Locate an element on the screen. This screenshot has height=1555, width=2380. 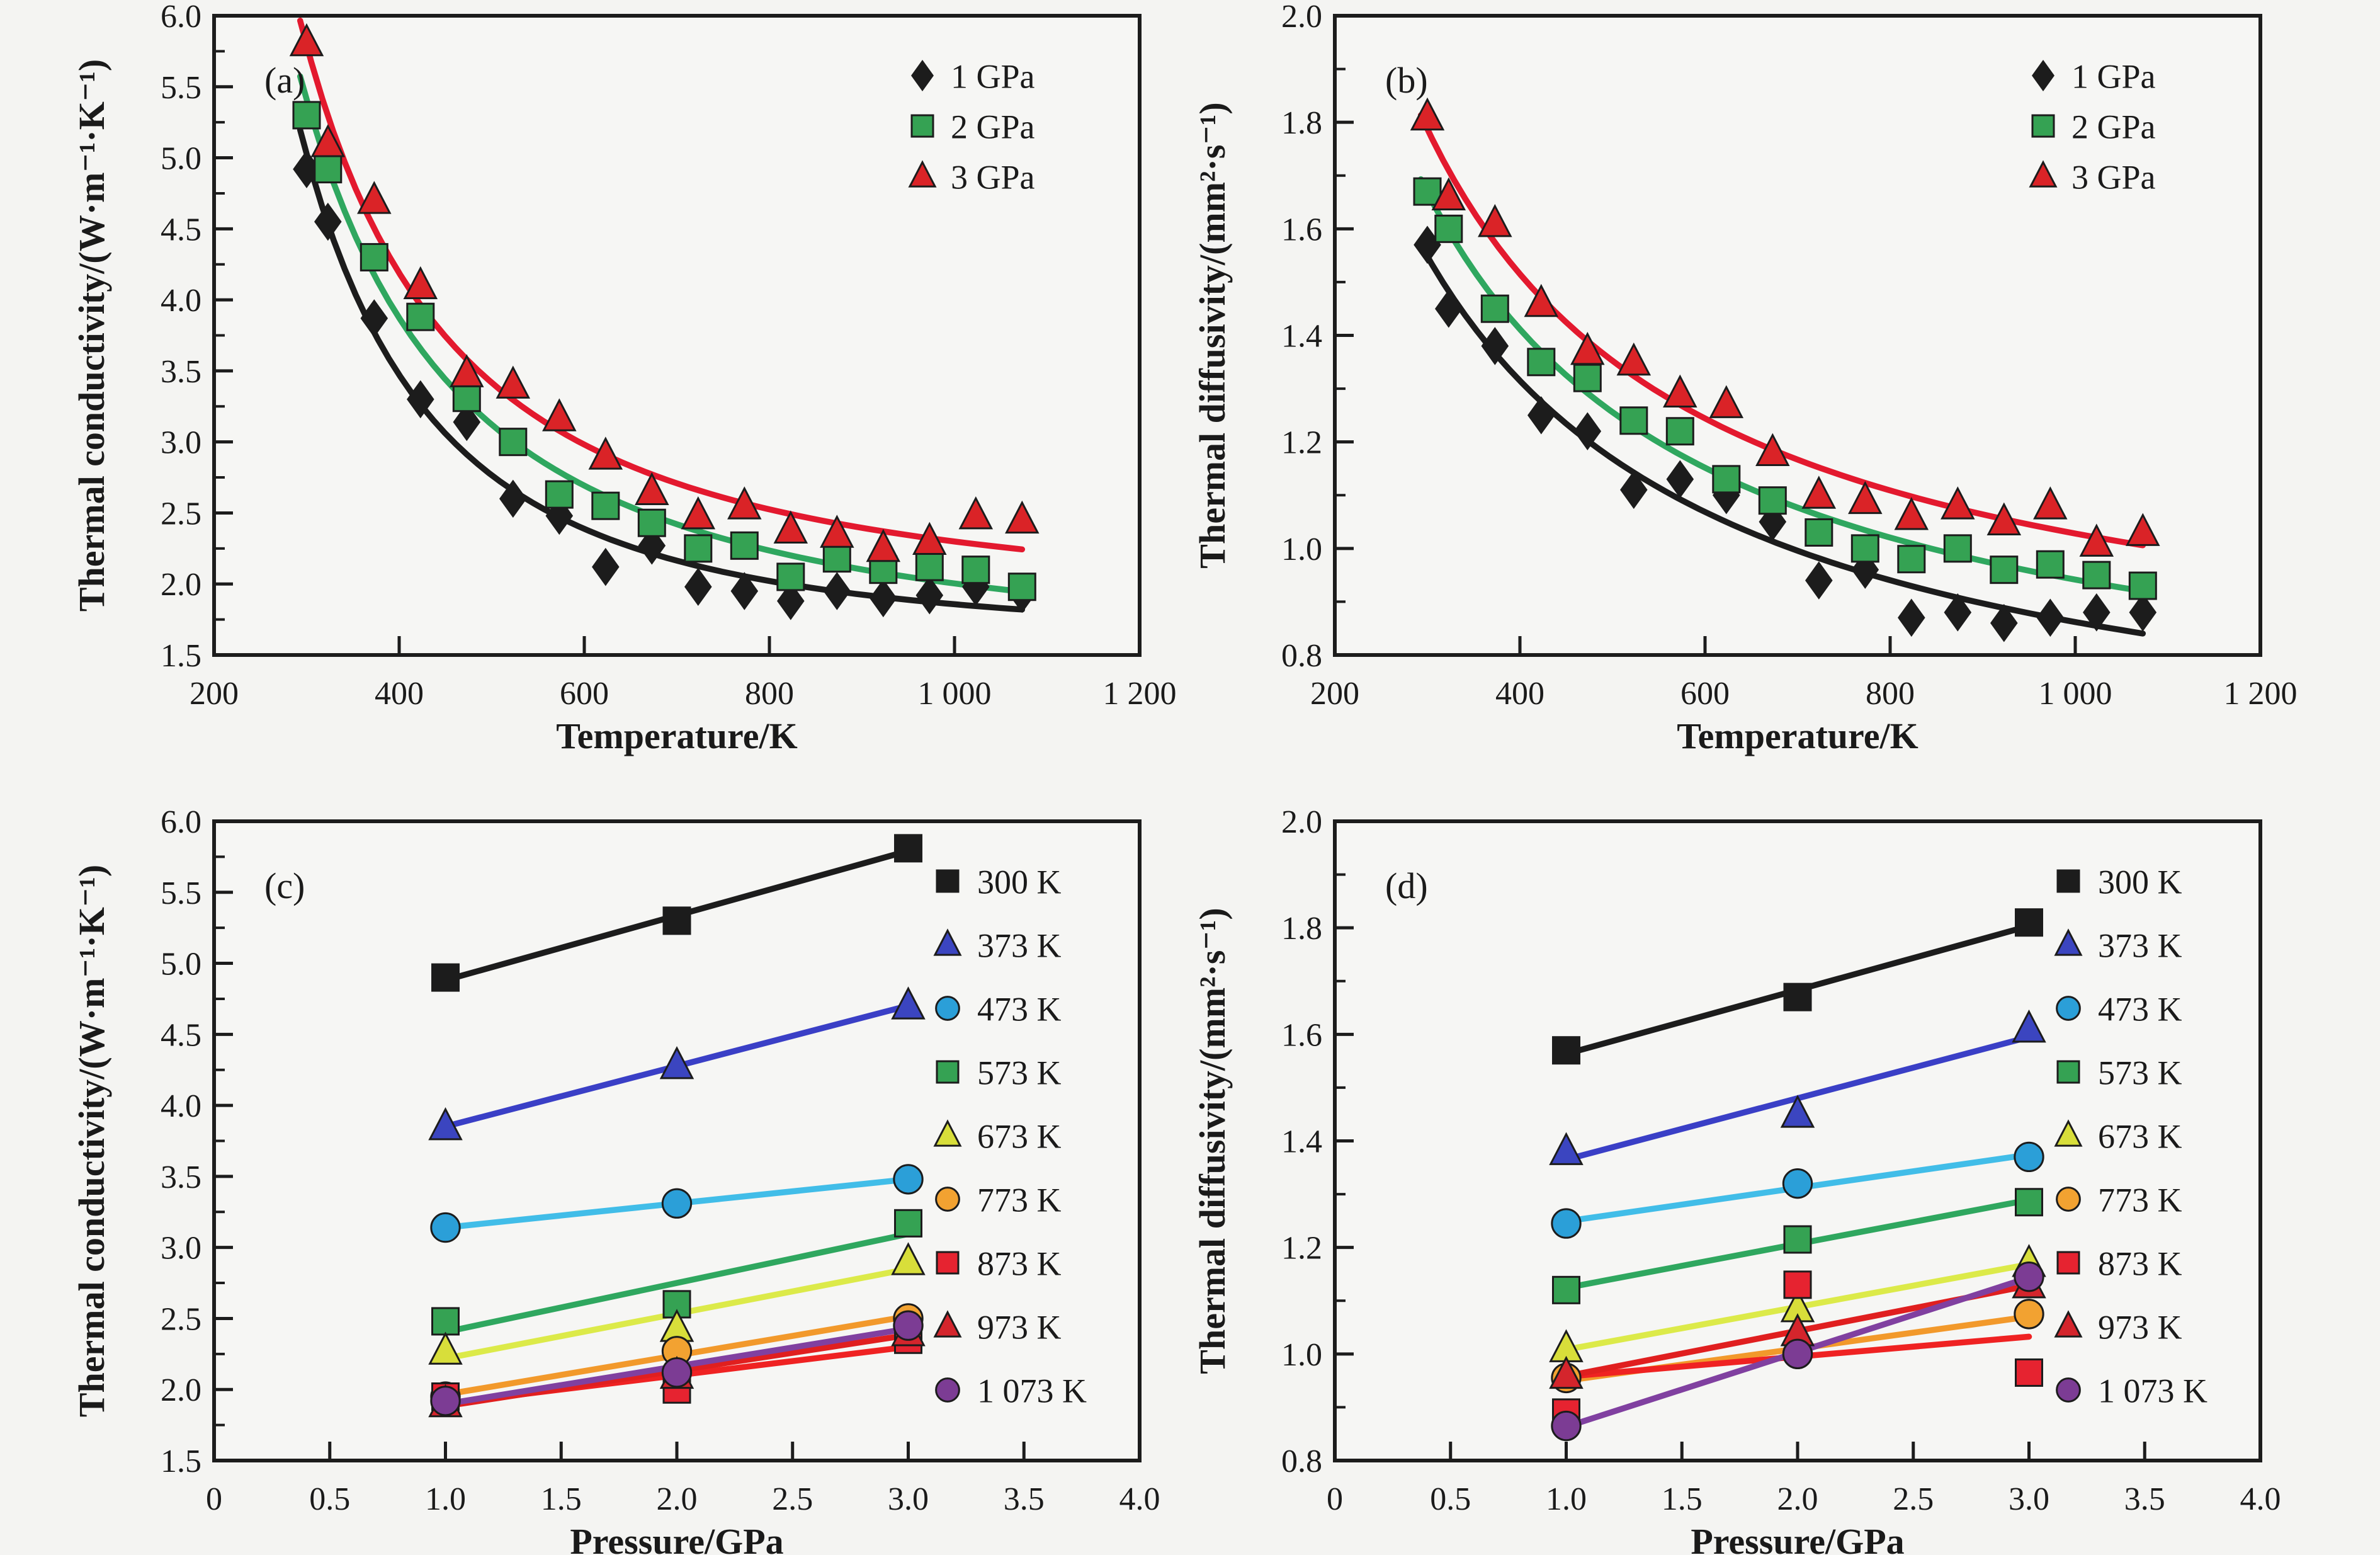
y-tick-label: 5.0 is located at coordinates (181, 159).